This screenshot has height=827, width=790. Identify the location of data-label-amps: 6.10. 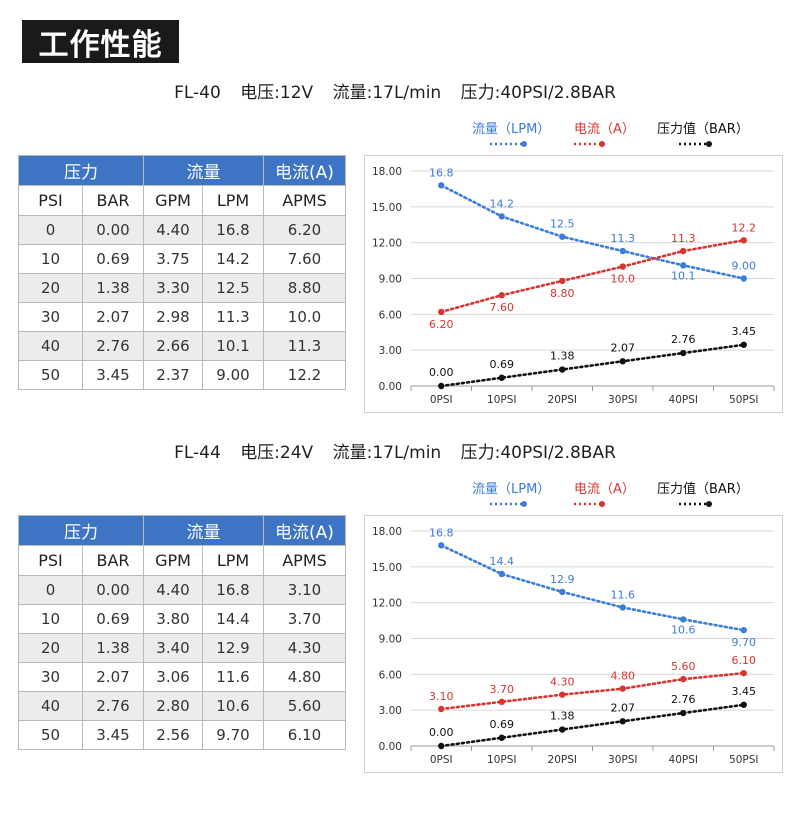
(744, 660).